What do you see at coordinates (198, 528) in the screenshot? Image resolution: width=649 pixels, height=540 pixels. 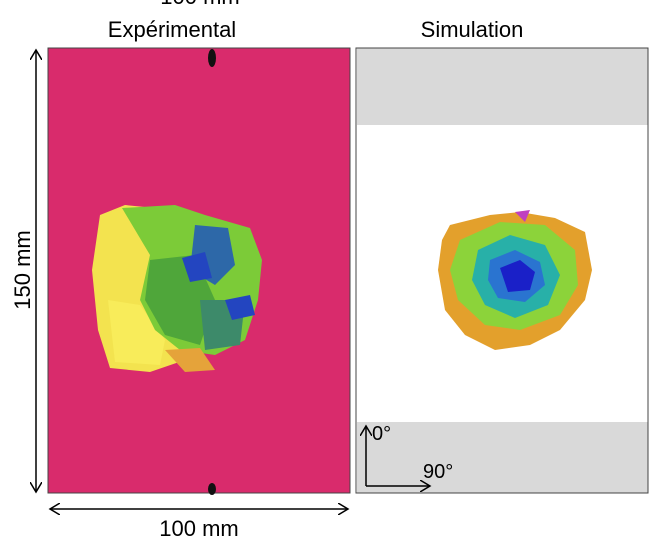 I see `width-label: 100 mm` at bounding box center [198, 528].